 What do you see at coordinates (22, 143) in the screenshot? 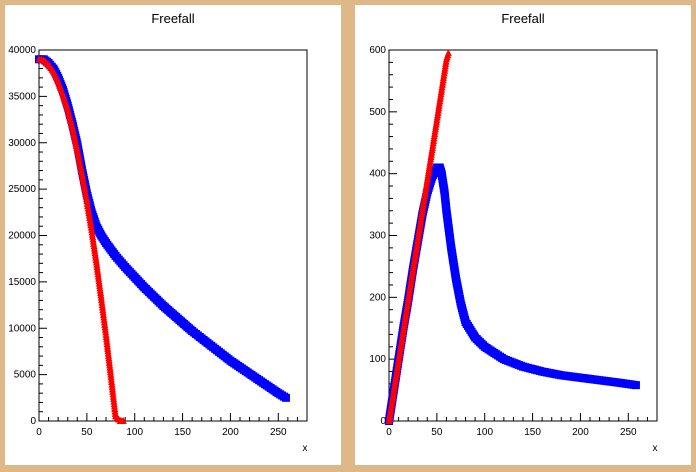
I see `left-y-tick-label: 30000` at bounding box center [22, 143].